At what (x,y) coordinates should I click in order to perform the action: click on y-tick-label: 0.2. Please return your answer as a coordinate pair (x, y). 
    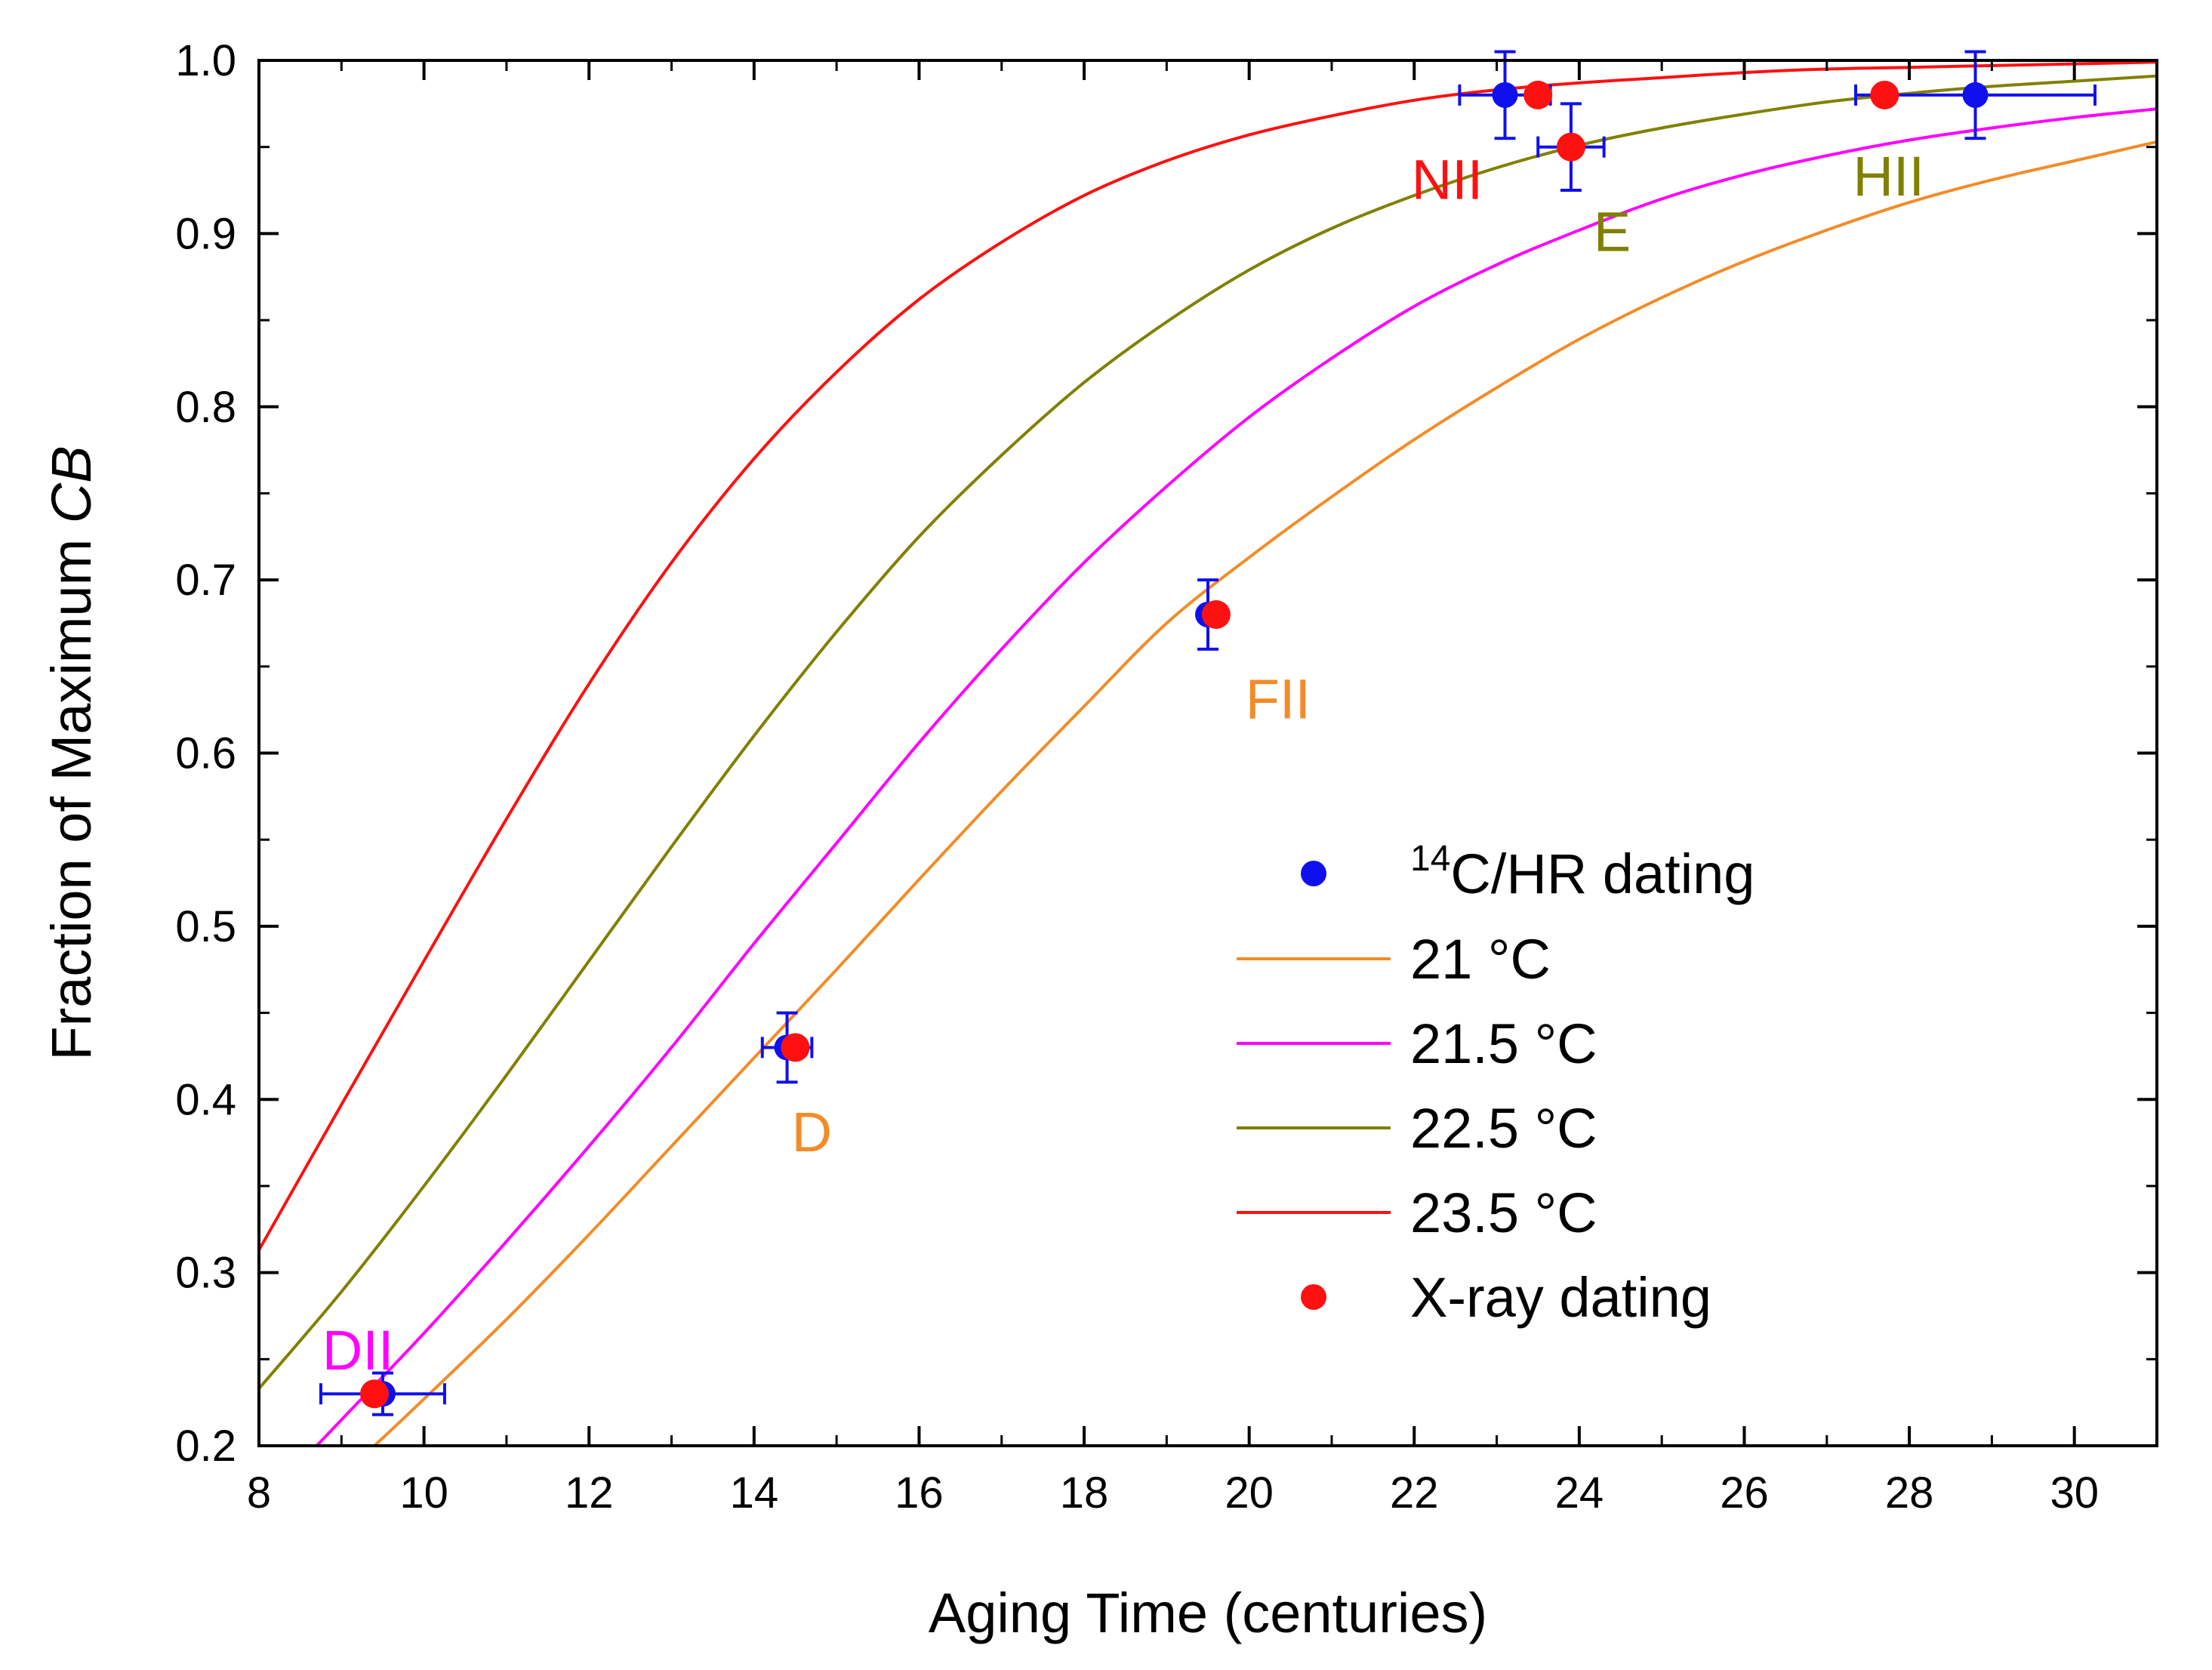
    Looking at the image, I should click on (205, 1446).